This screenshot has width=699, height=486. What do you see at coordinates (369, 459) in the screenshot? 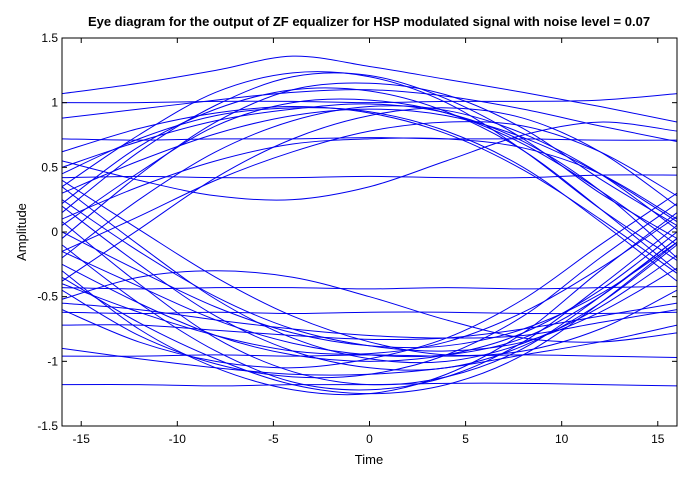
I see `x-axis-label: Time` at bounding box center [369, 459].